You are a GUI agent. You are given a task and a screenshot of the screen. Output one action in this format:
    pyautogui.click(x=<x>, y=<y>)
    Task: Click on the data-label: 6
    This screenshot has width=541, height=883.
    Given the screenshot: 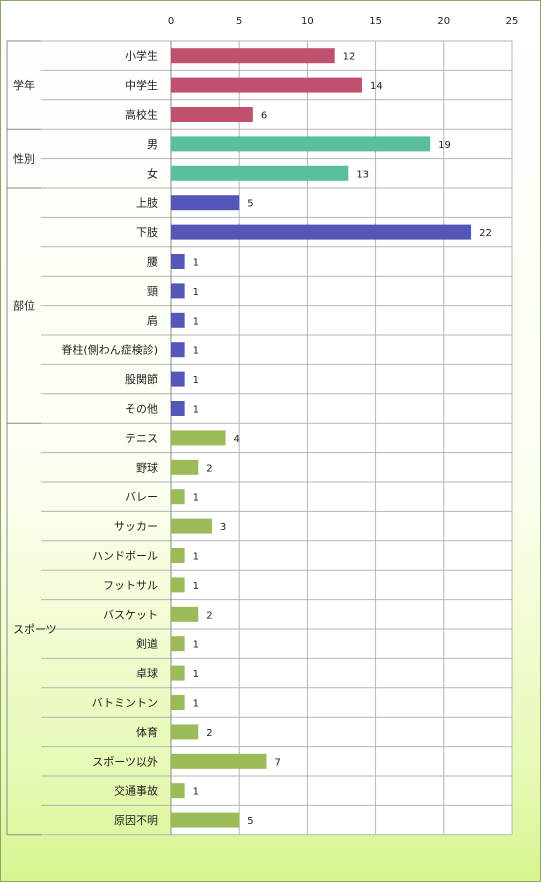 What is the action you would take?
    pyautogui.click(x=264, y=116)
    